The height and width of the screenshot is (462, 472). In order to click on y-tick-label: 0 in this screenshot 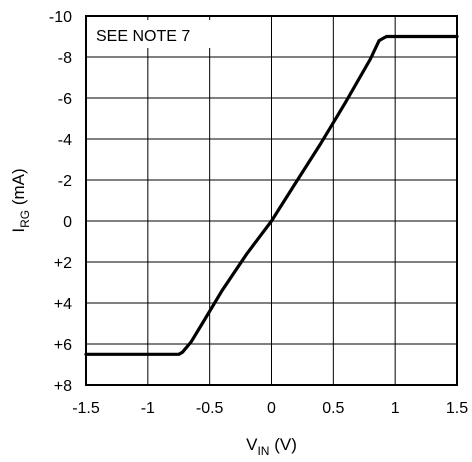, I will do `click(67, 222)`.